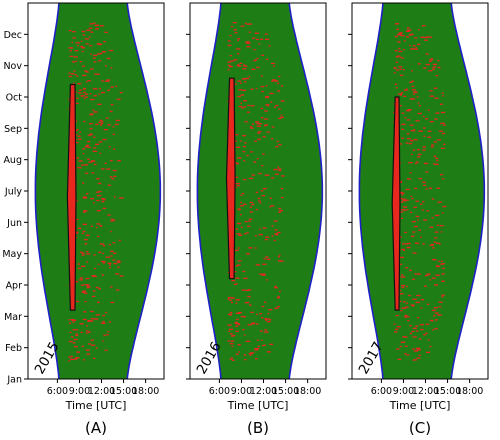 The image size is (500, 440). I want to click on x-tick-label: 6:00, so click(57, 391).